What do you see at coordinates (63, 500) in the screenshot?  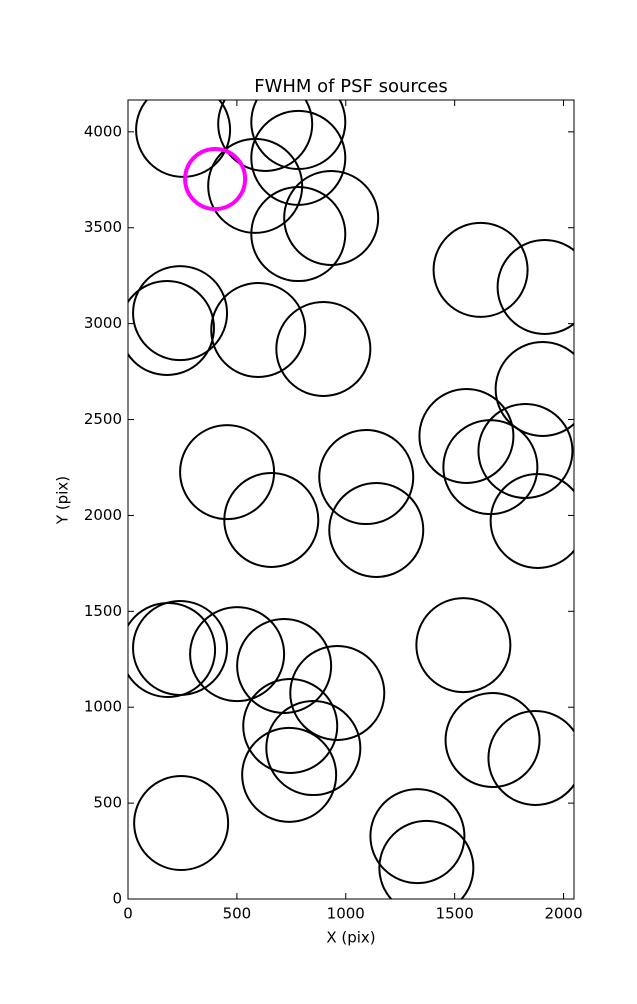 I see `y-axis-label: Y (pix)` at bounding box center [63, 500].